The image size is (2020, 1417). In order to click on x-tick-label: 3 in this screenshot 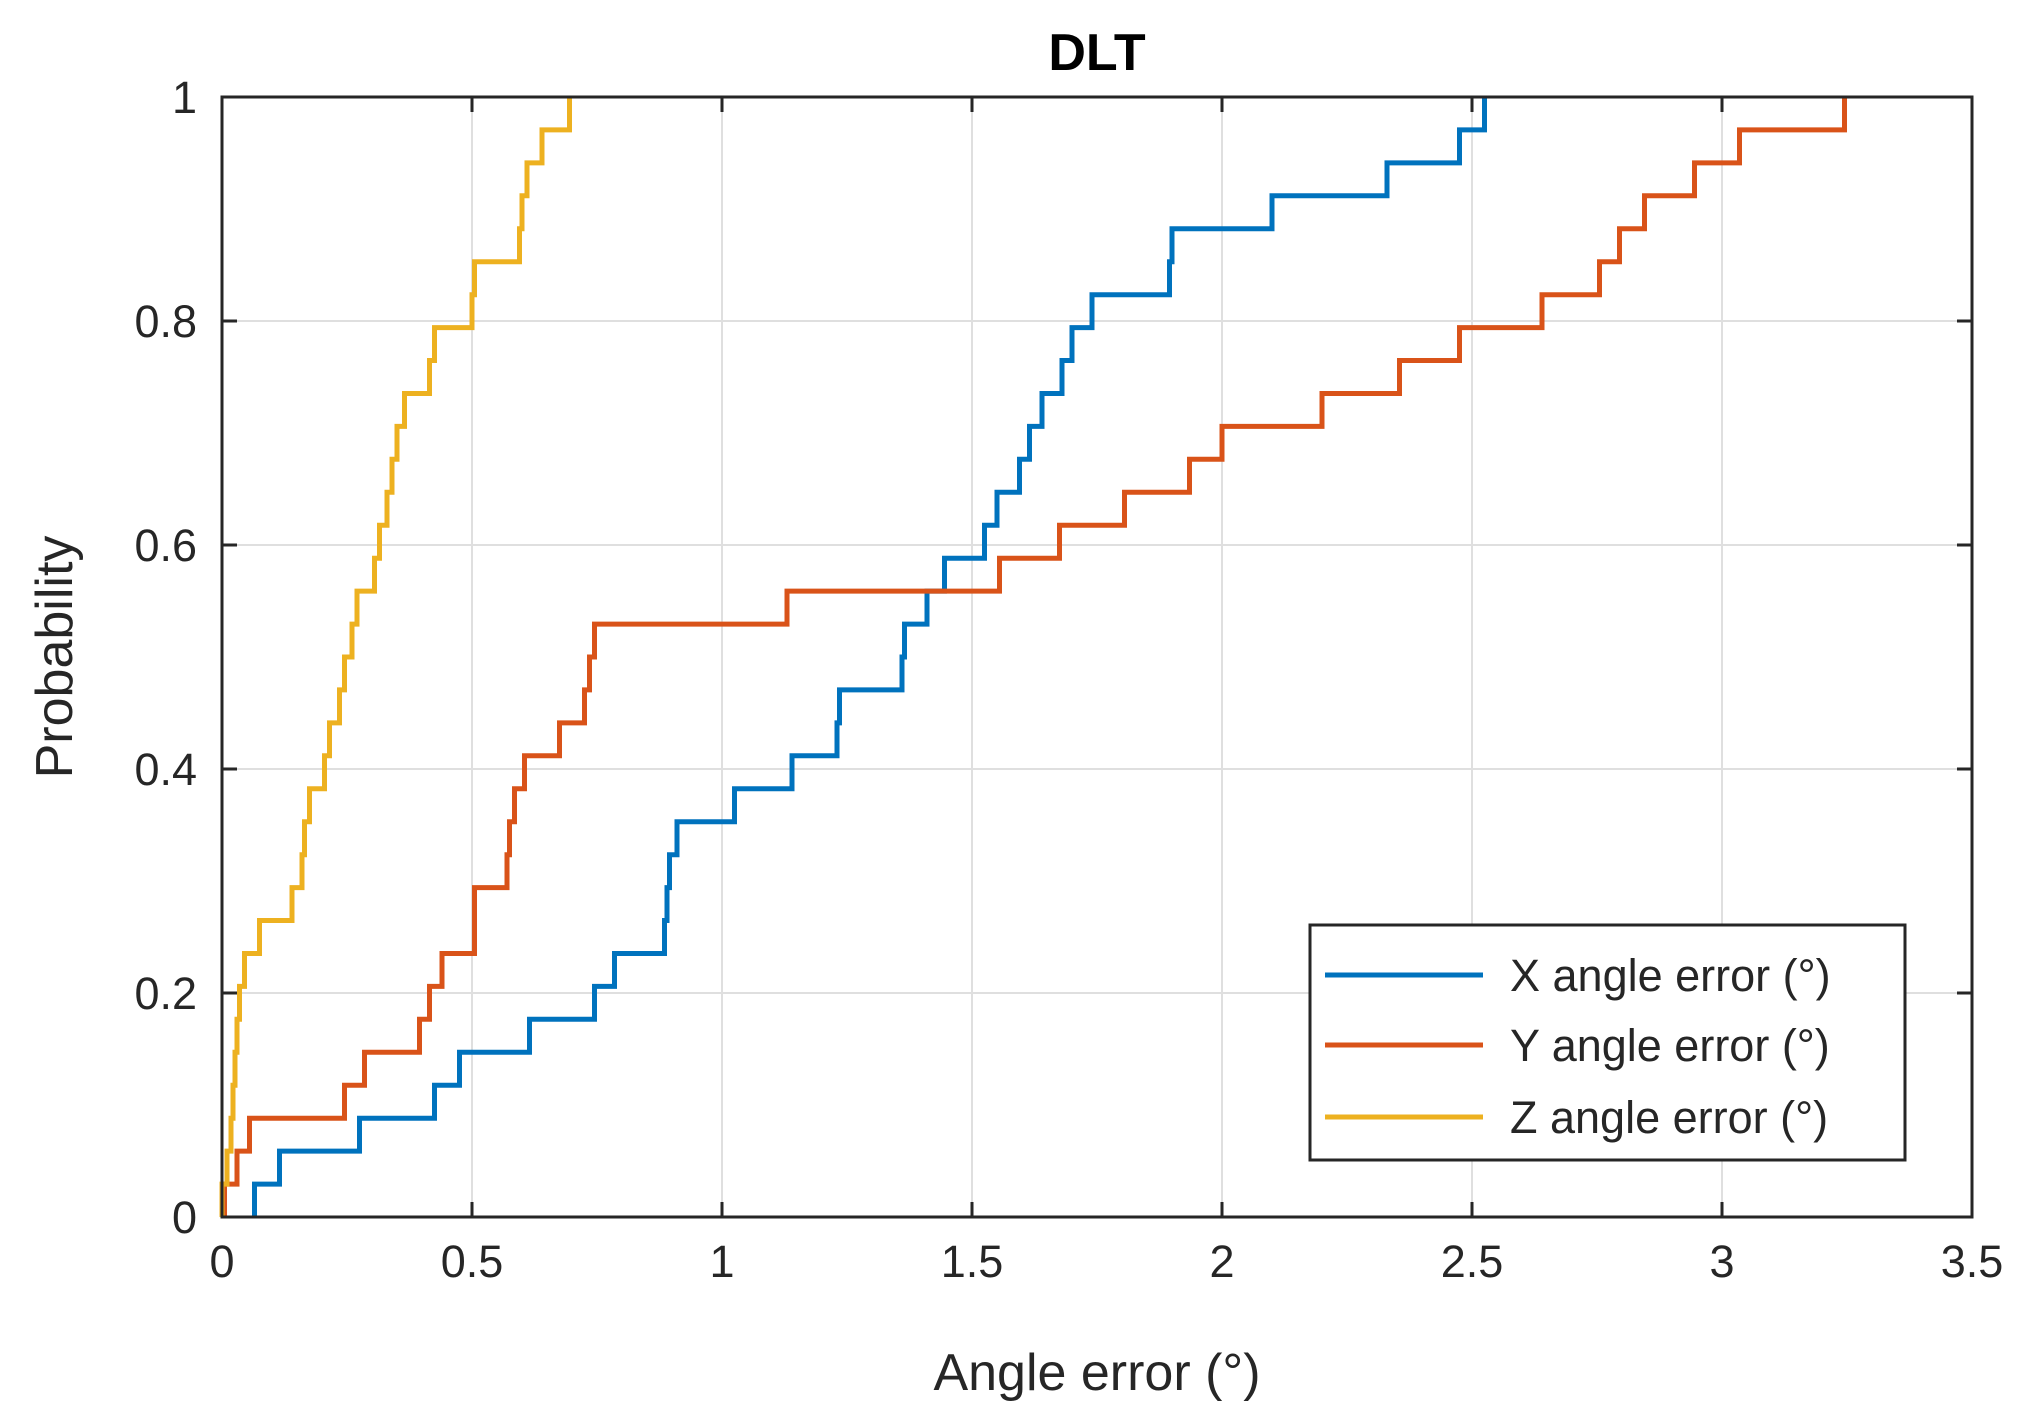, I will do `click(1721, 1261)`.